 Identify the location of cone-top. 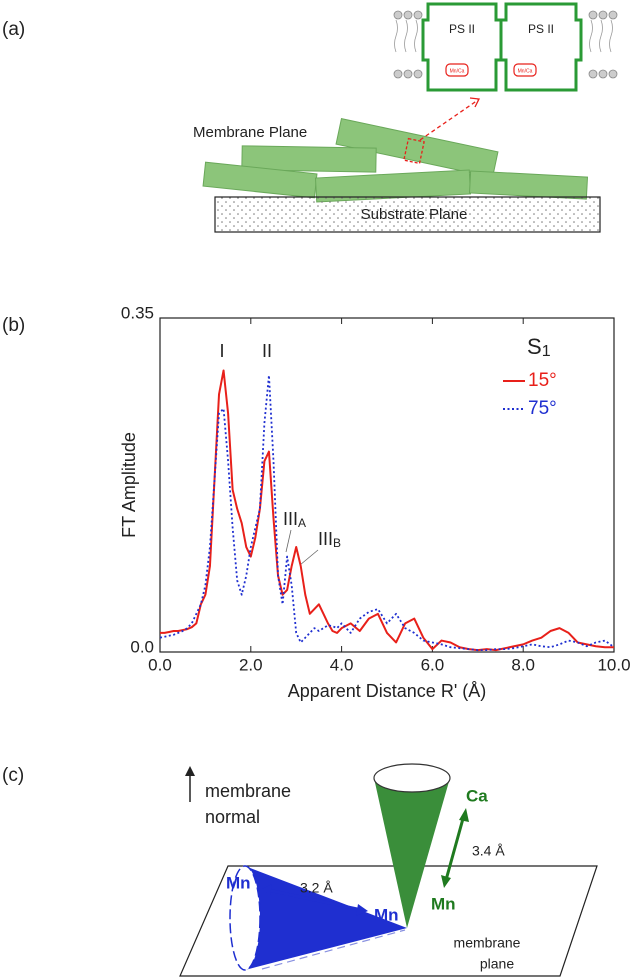
(412, 778).